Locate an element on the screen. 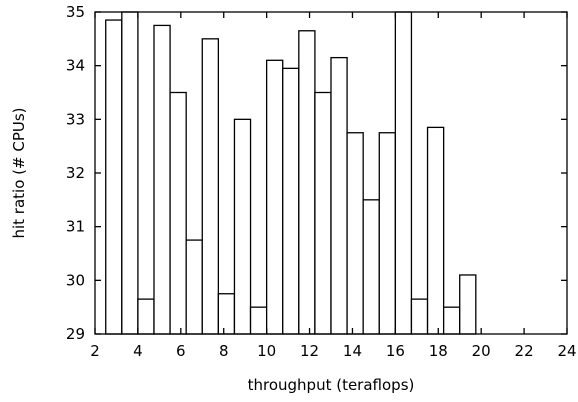 This screenshot has width=578, height=402. x-tick-label-24: 24 is located at coordinates (566, 351).